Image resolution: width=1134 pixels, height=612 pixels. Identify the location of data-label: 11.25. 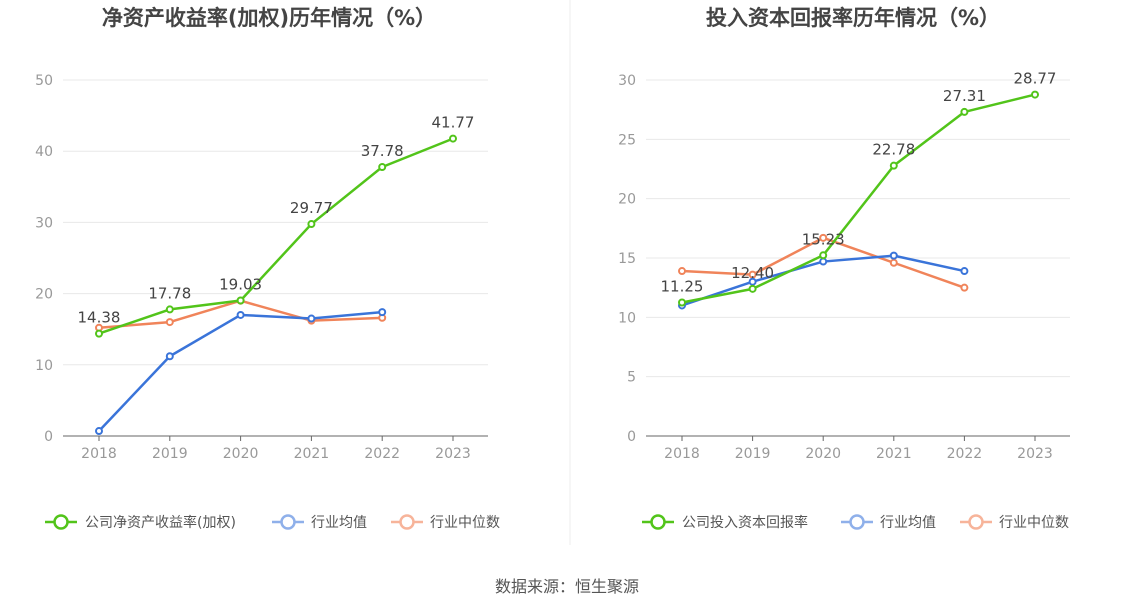
(682, 287).